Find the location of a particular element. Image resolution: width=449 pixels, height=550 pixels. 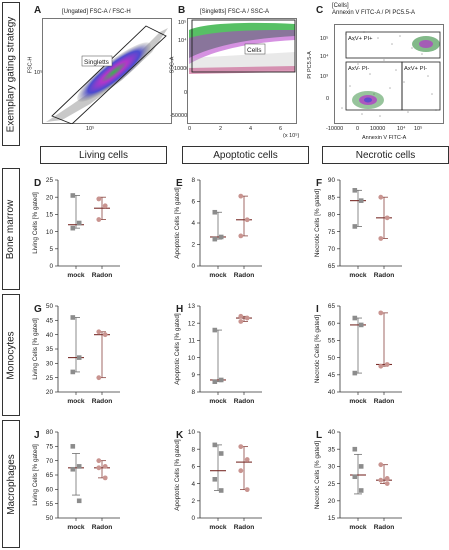

y-tick-label: 8 is located at coordinates (193, 180).